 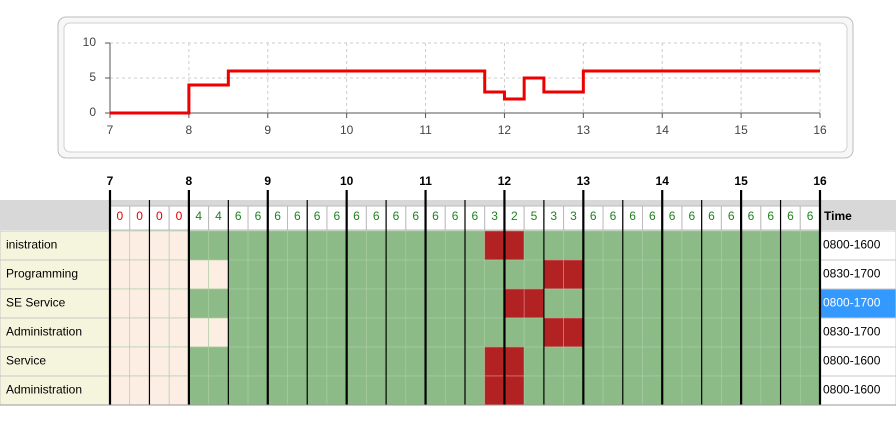 I want to click on x-tick-label: 11, so click(x=425, y=130).